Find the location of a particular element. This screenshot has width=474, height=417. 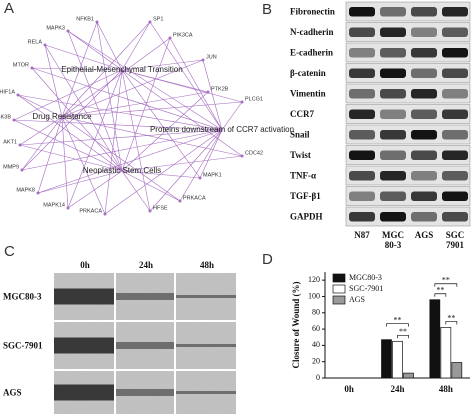

cell-line-label: MGC 80-3 is located at coordinates (393, 240).